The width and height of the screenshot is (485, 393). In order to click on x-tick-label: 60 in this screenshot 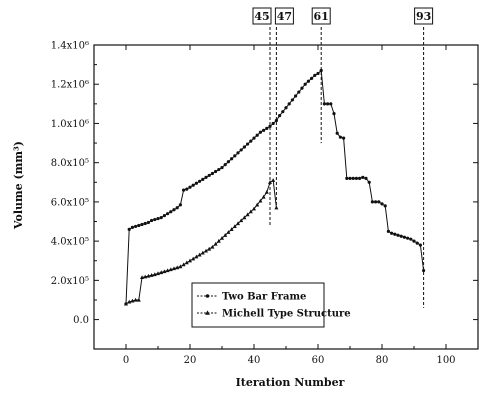, I will do `click(318, 360)`.